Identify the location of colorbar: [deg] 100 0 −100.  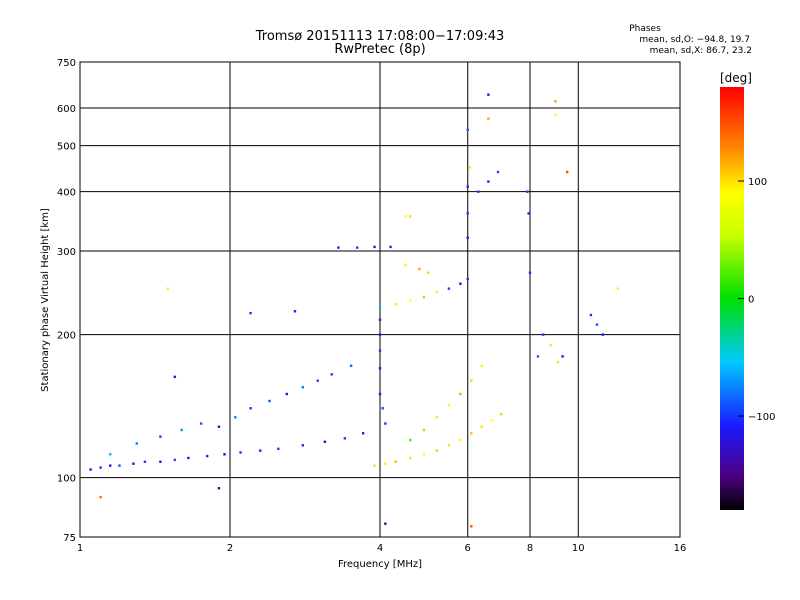
(747, 290).